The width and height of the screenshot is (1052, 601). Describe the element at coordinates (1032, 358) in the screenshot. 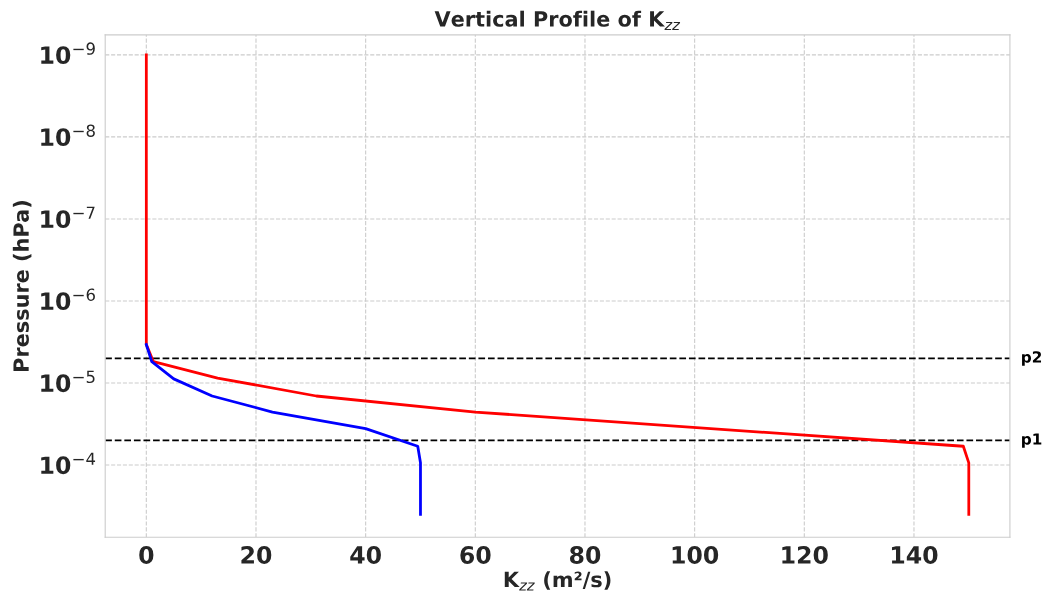

I see `ref-line-label: p2` at that location.